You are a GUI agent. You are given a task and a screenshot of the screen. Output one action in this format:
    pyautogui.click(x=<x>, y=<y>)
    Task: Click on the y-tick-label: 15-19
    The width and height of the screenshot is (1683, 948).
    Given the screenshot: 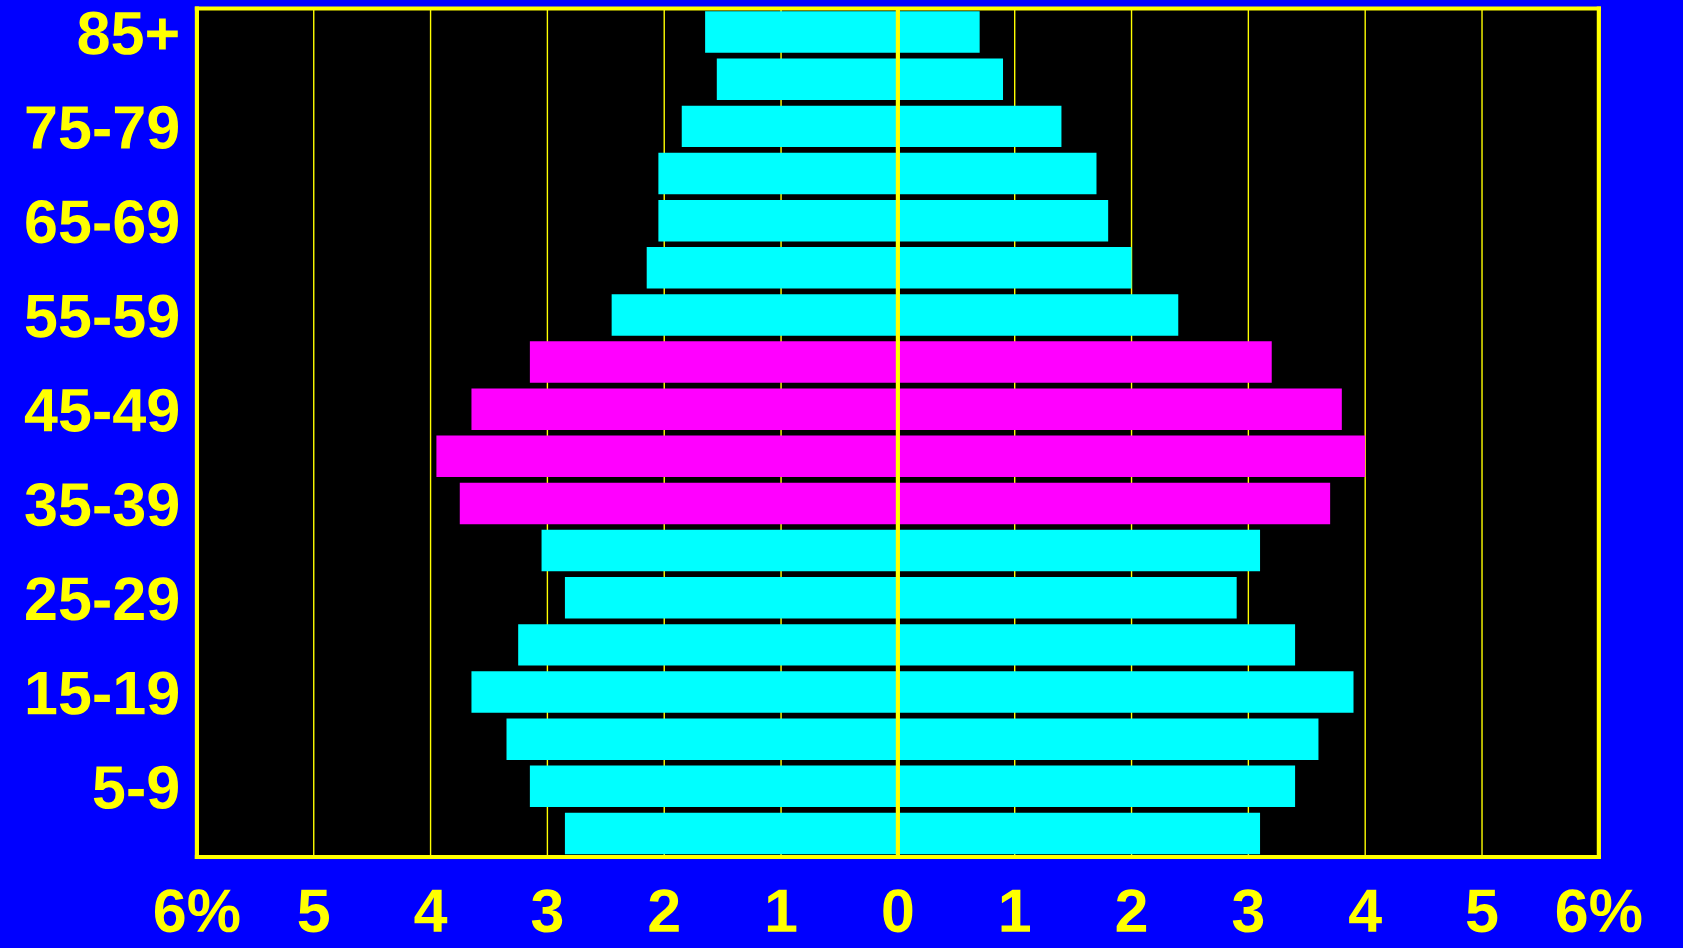 What is the action you would take?
    pyautogui.click(x=102, y=693)
    